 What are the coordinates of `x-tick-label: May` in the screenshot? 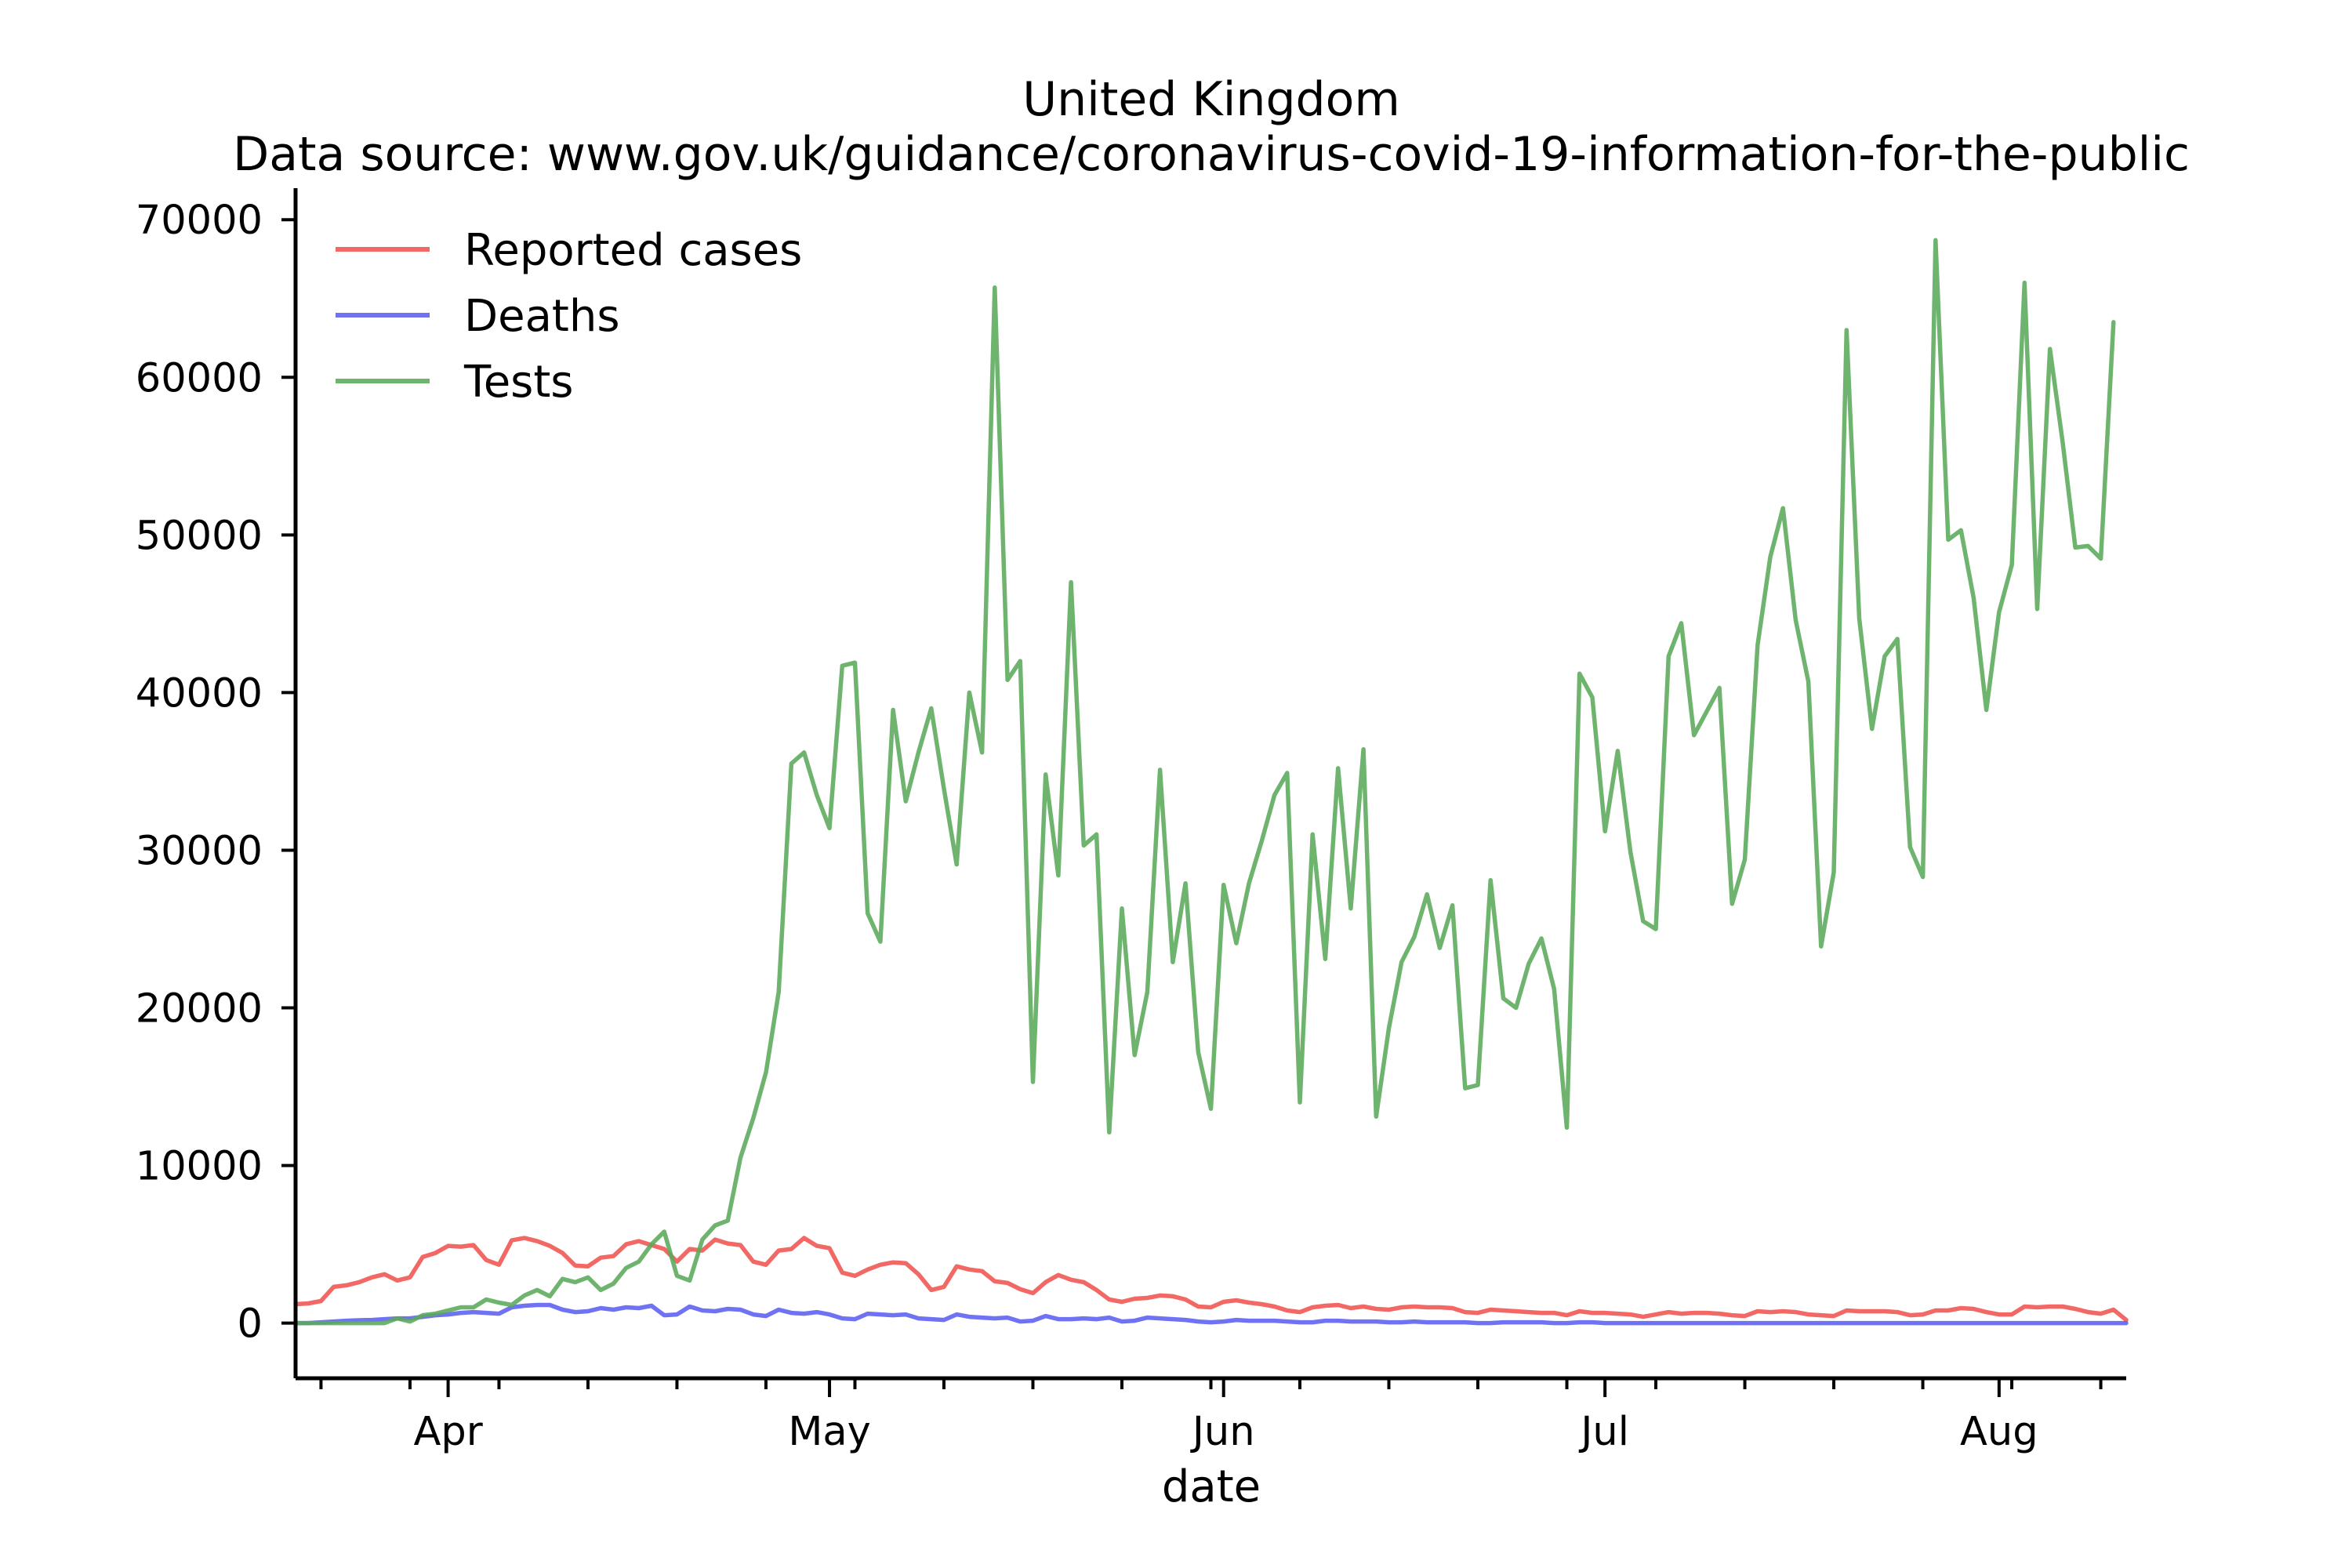 It's located at (829, 1432).